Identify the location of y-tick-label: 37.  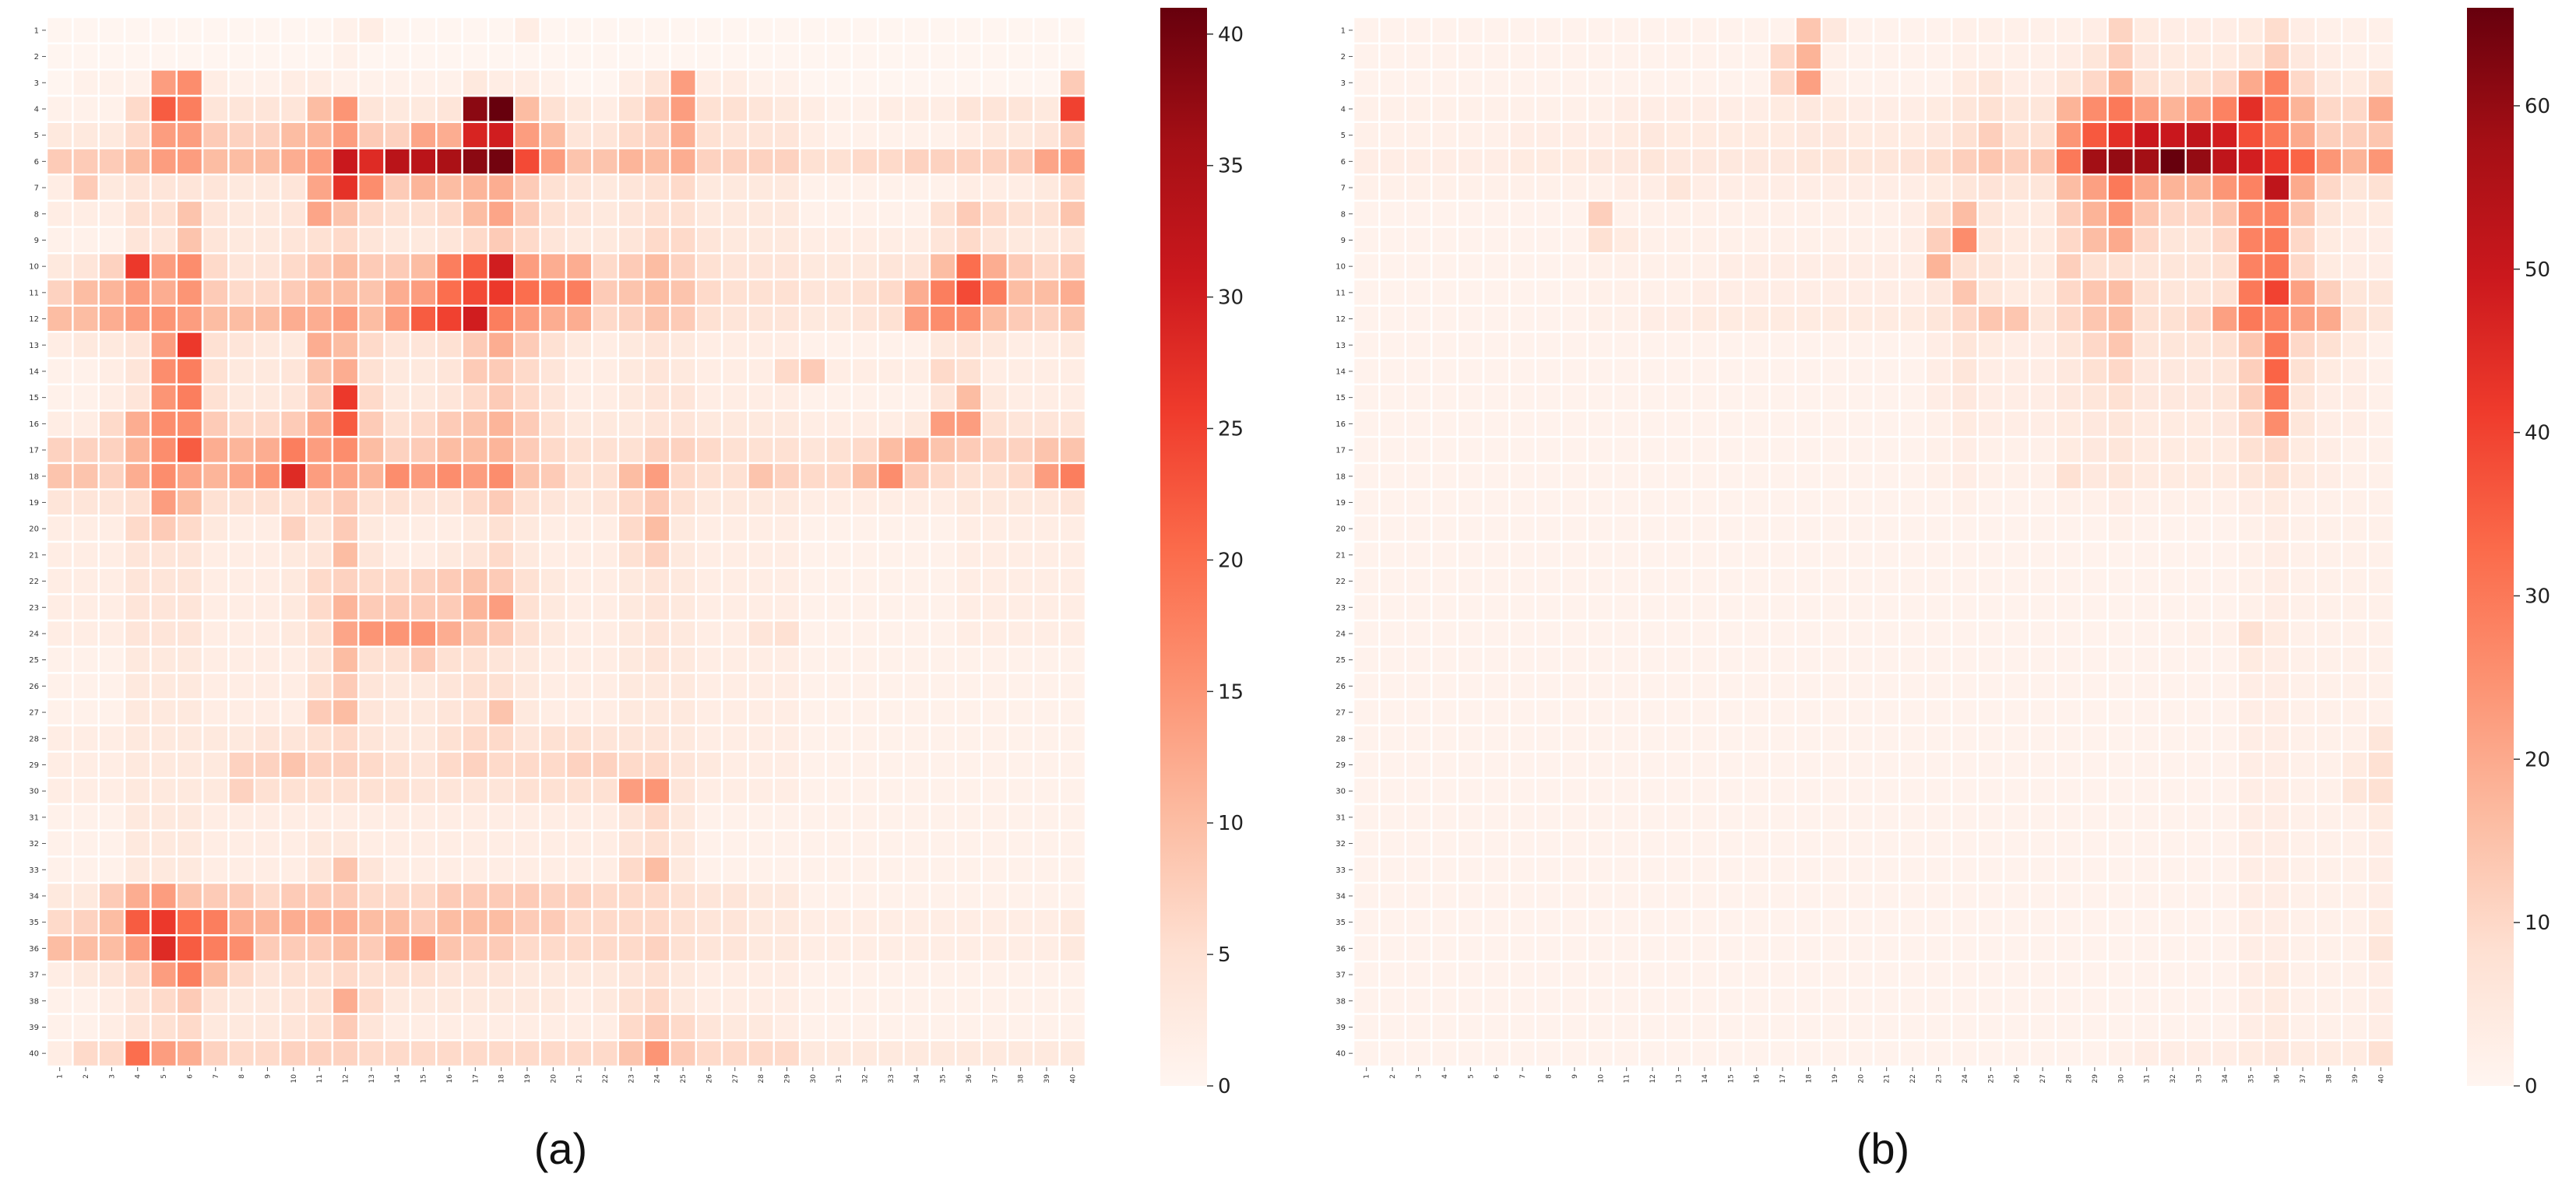
(1341, 976).